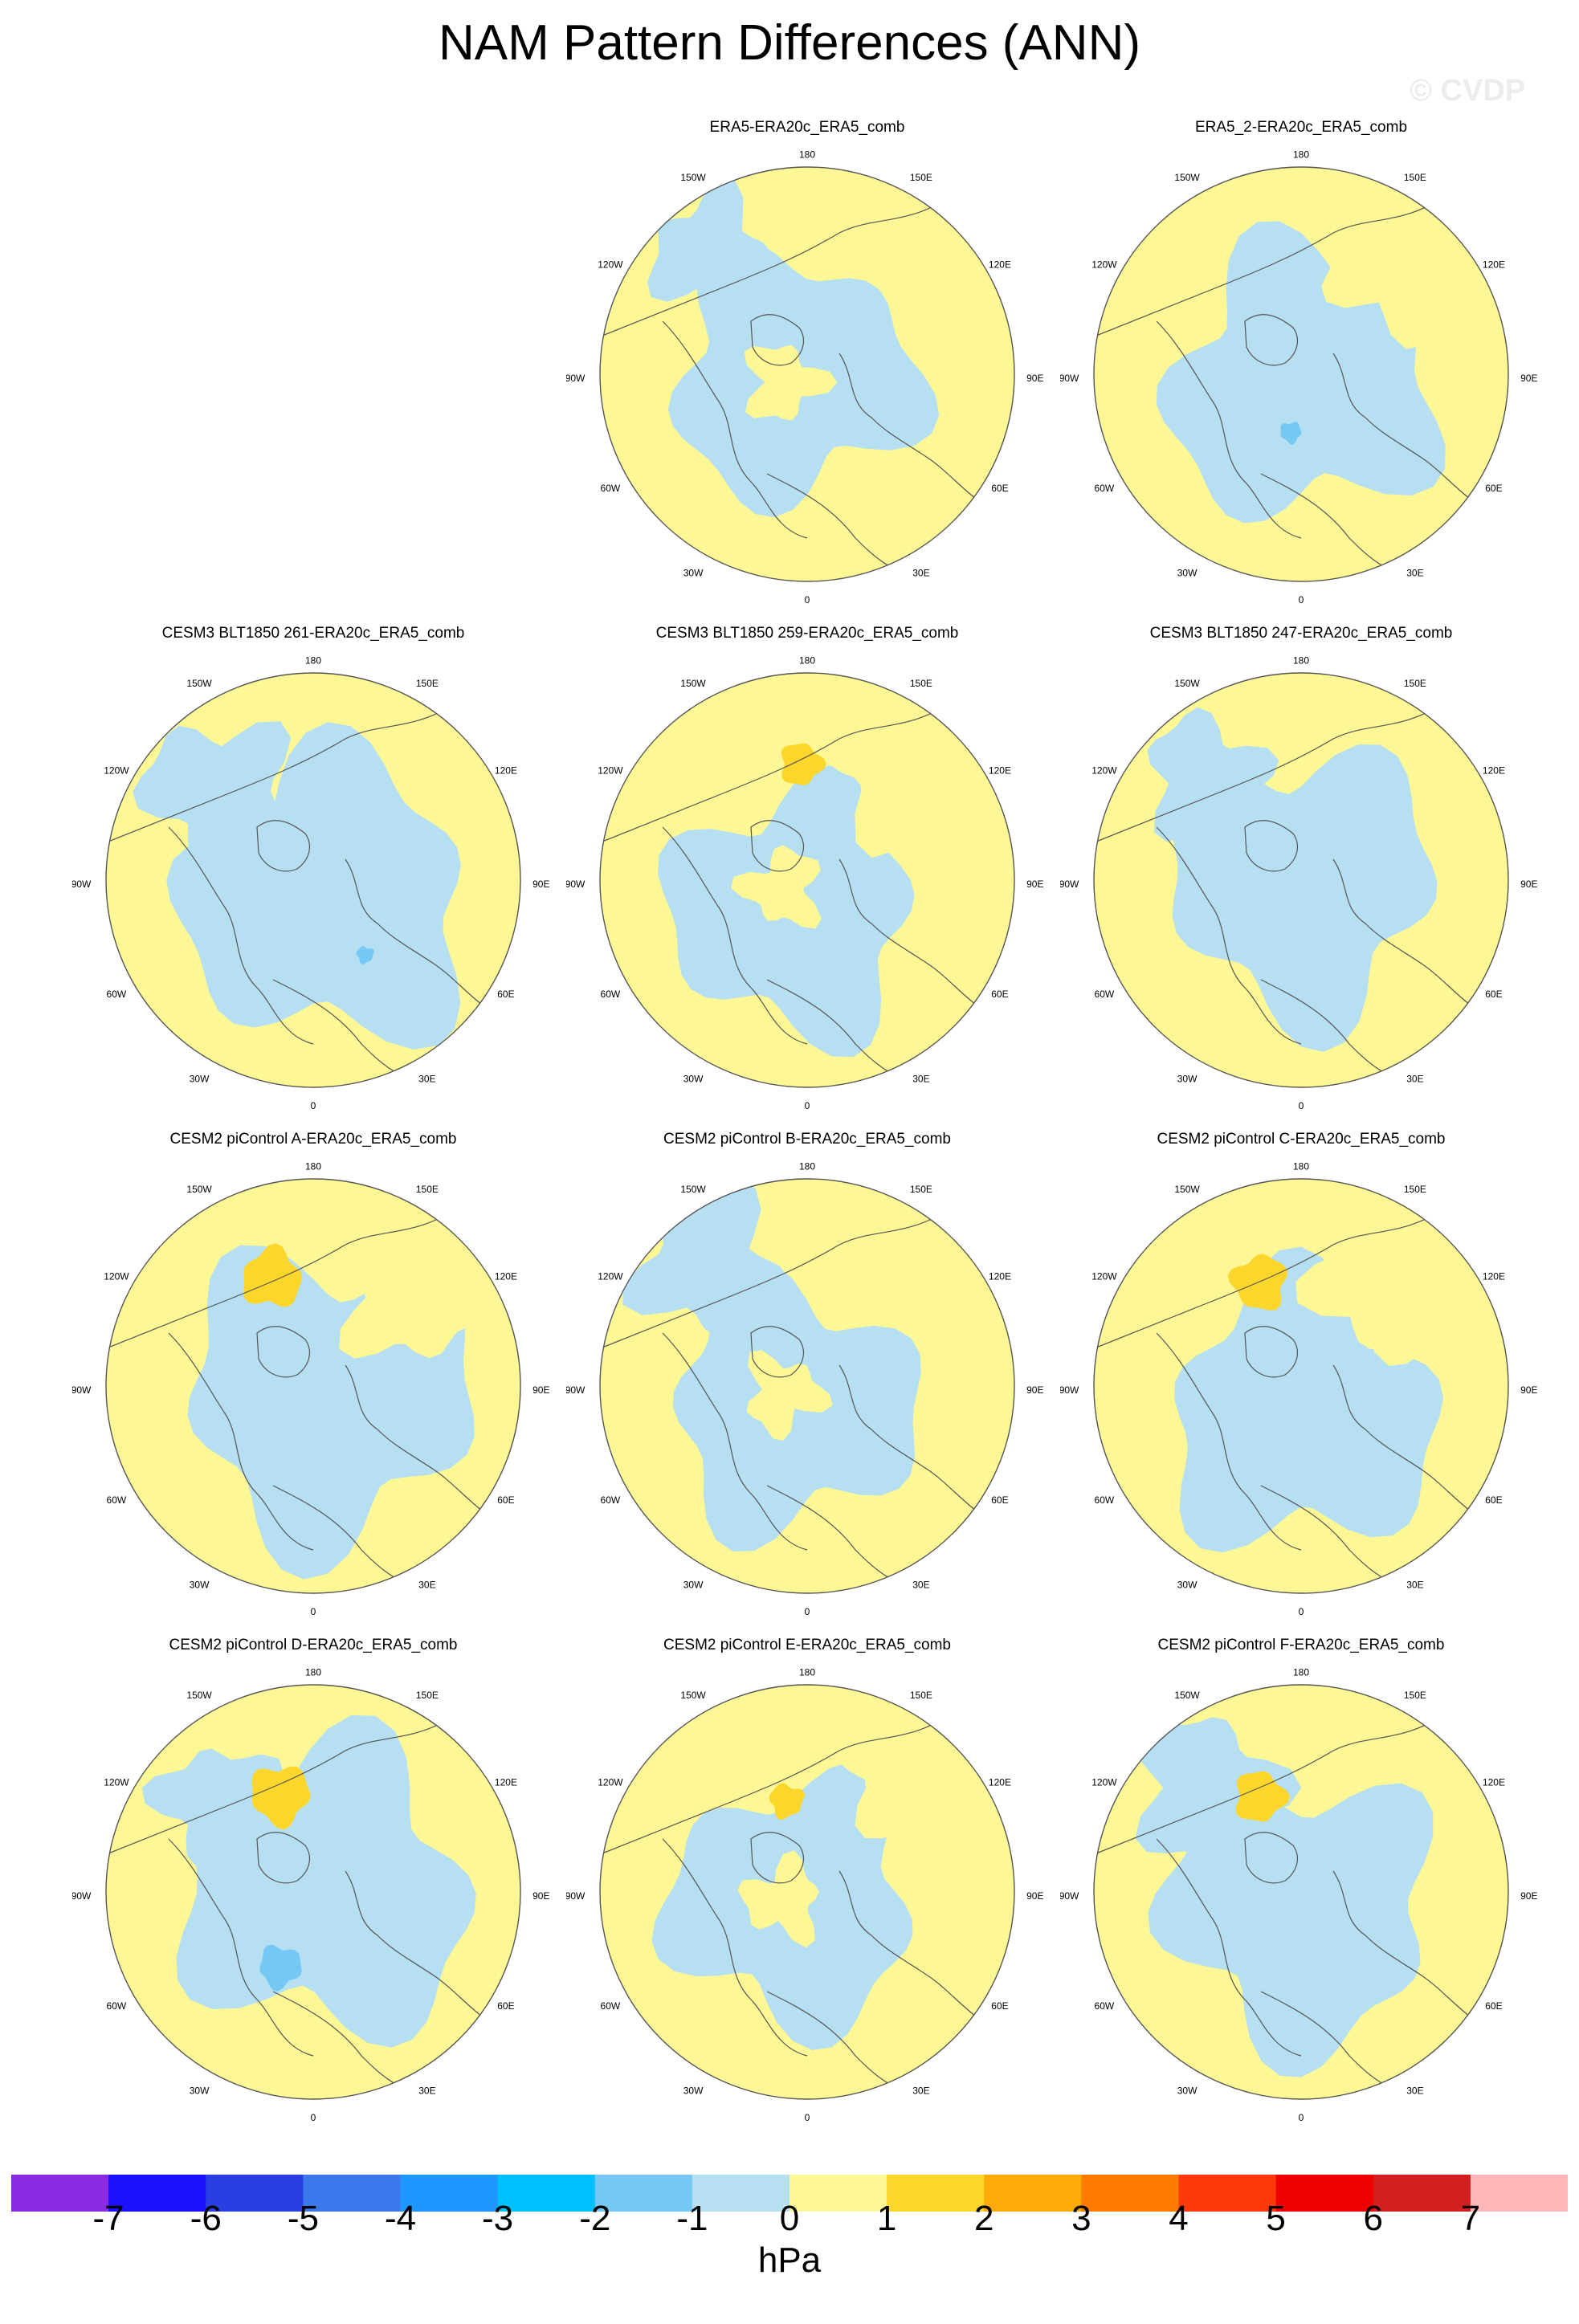  What do you see at coordinates (206, 2219) in the screenshot?
I see `colorbar-tick-label: -6` at bounding box center [206, 2219].